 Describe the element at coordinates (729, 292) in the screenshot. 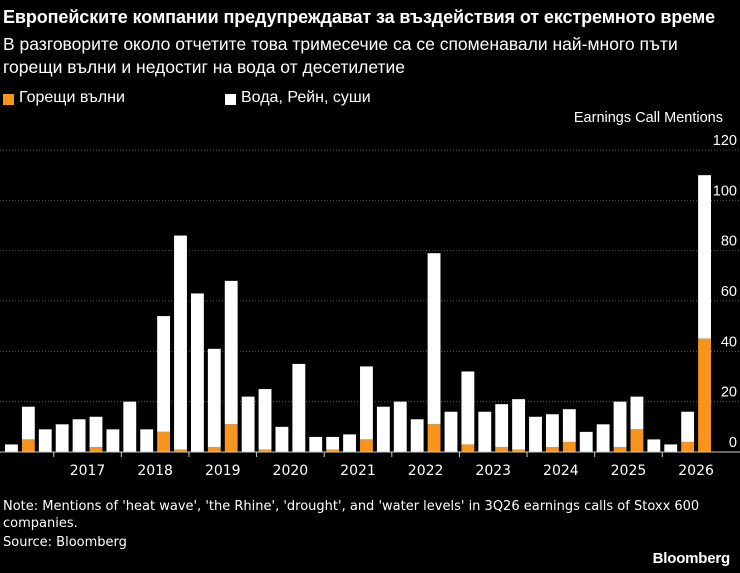

I see `y-tick-label: 60` at that location.